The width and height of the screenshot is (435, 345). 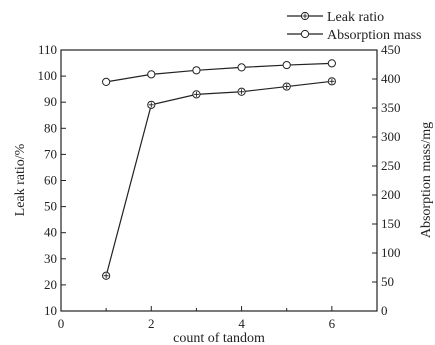 I want to click on legend-label-absorption-mass: Absorption mass, so click(x=374, y=35).